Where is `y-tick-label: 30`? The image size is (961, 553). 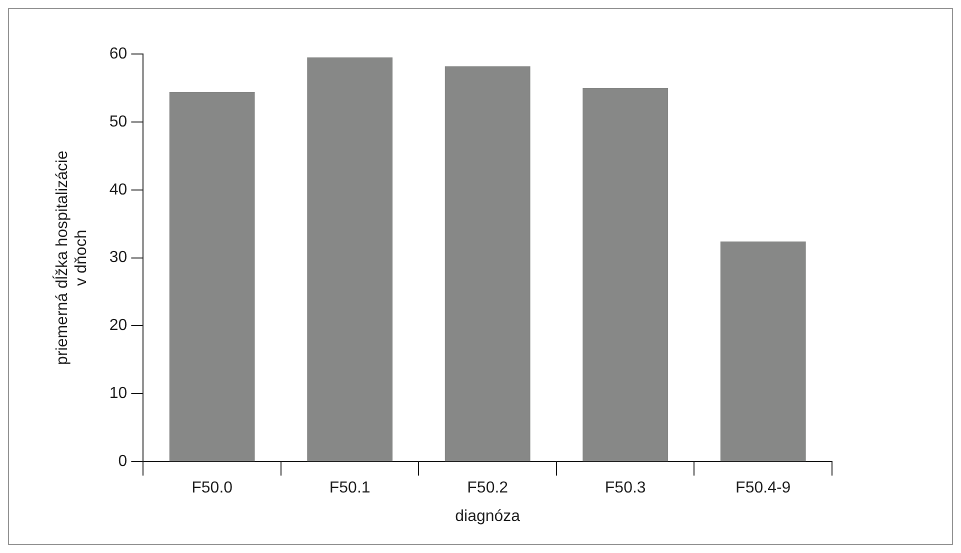
y-tick-label: 30 is located at coordinates (118, 257).